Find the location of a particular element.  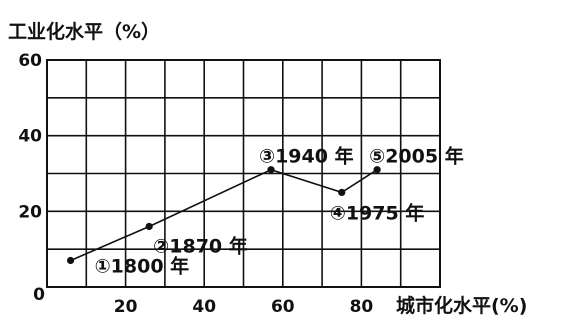

y-axis-title: 工业化水平（%） is located at coordinates (84, 31).